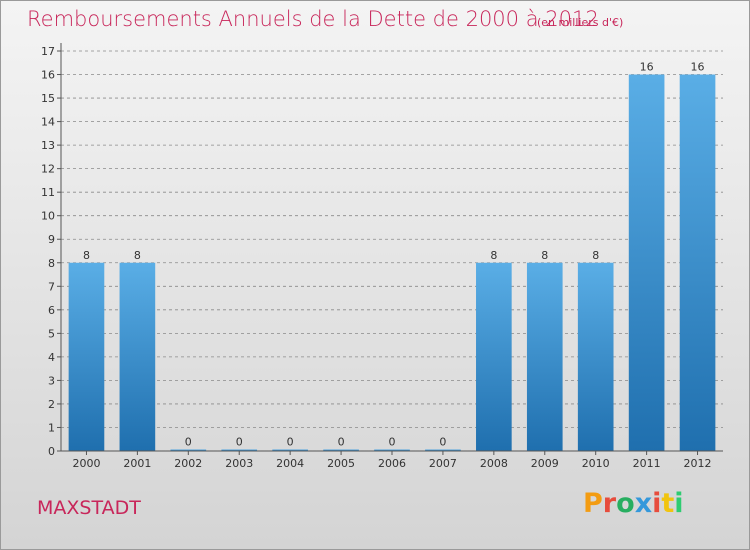 This screenshot has height=550, width=750. I want to click on y-tick-label: 1, so click(51, 427).